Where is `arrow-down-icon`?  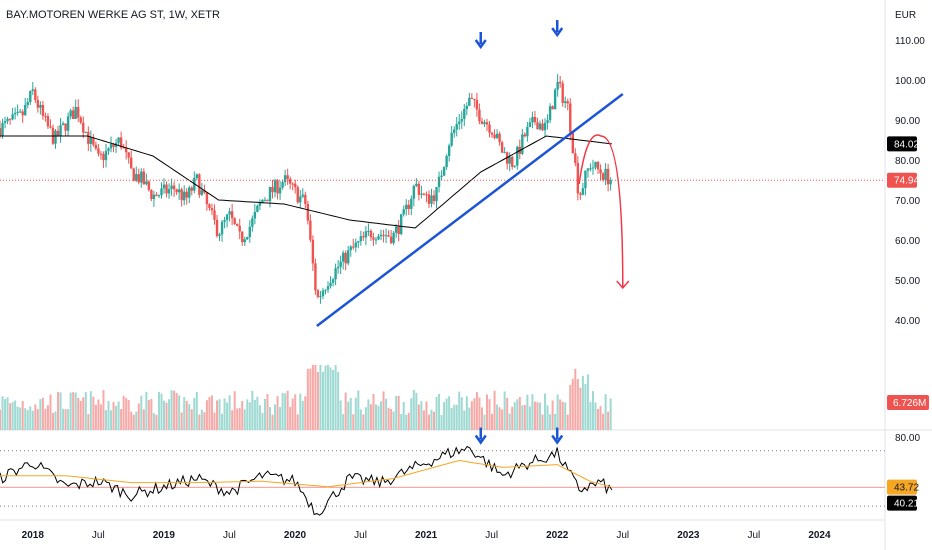
arrow-down-icon is located at coordinates (480, 44).